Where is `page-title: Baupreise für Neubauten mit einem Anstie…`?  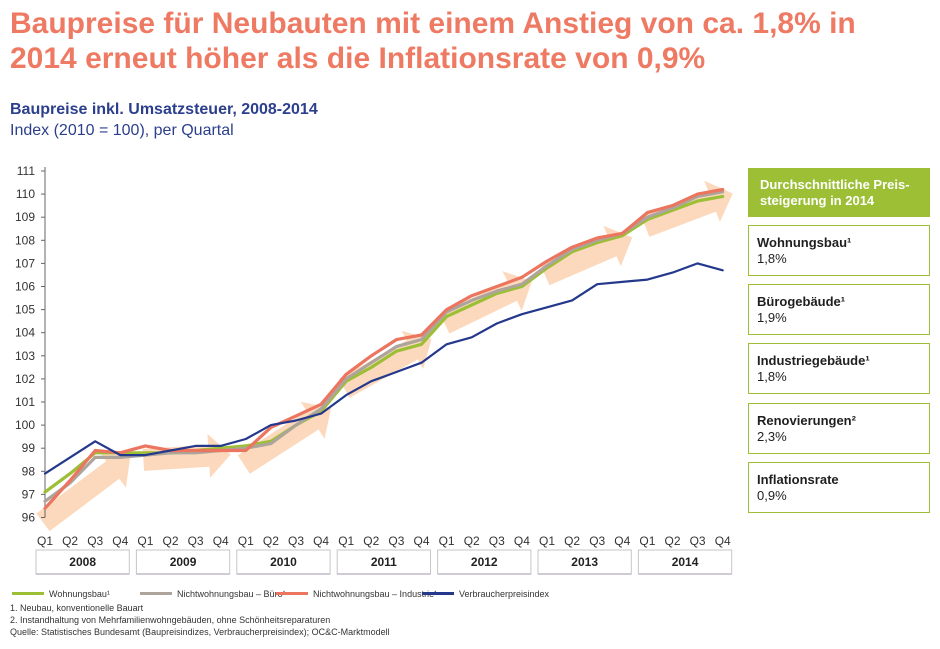 page-title: Baupreise für Neubauten mit einem Anstie… is located at coordinates (433, 41).